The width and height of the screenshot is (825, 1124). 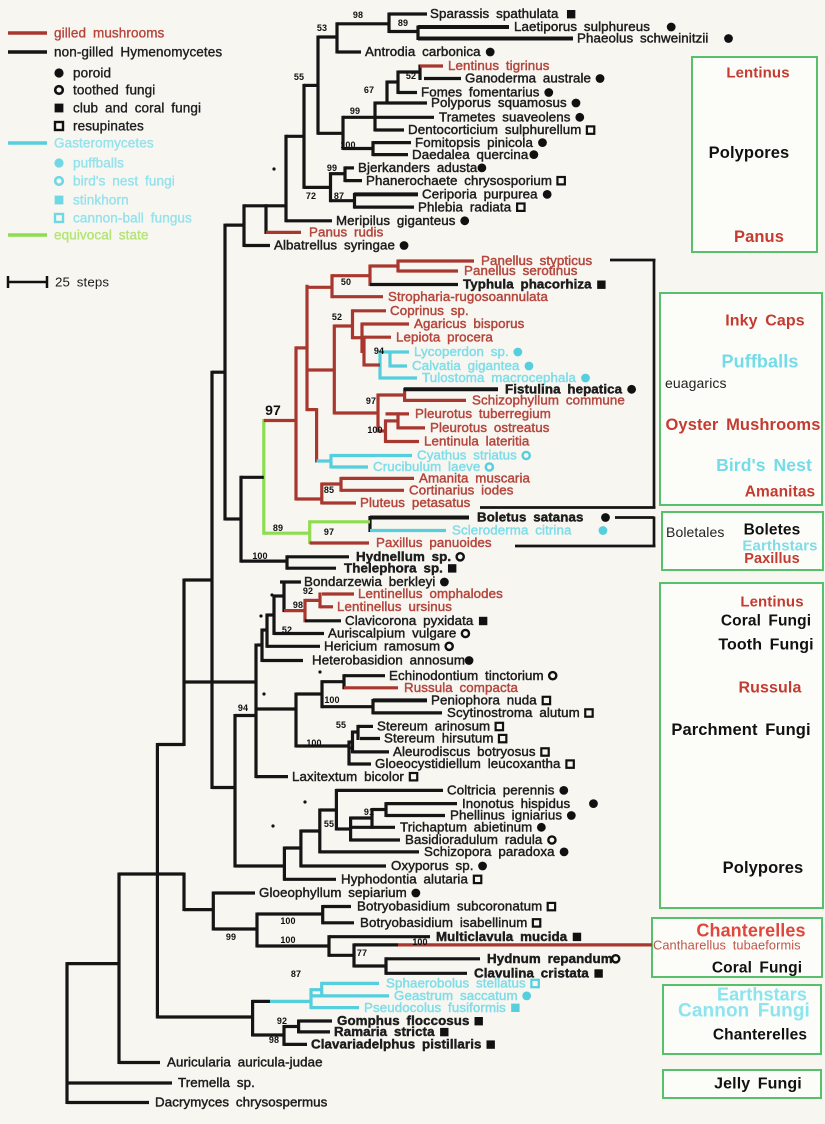 I want to click on svg-text: Lentinus tigrinus, so click(x=499, y=65).